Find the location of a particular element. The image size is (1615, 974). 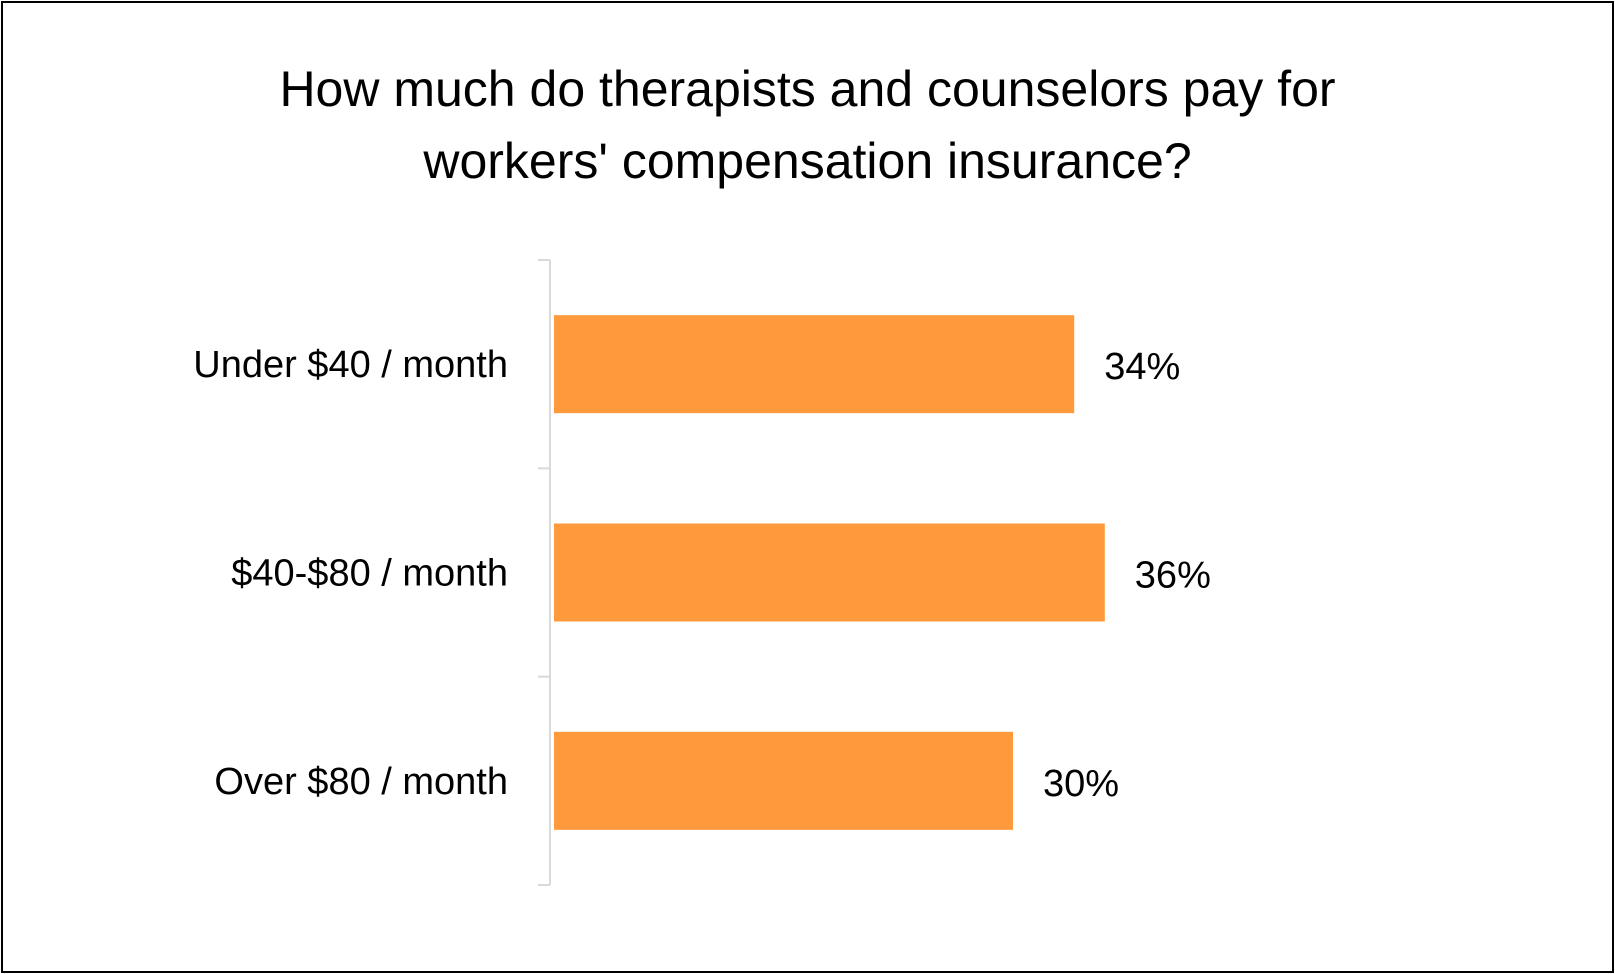

data-label-1: 36% is located at coordinates (1173, 576).